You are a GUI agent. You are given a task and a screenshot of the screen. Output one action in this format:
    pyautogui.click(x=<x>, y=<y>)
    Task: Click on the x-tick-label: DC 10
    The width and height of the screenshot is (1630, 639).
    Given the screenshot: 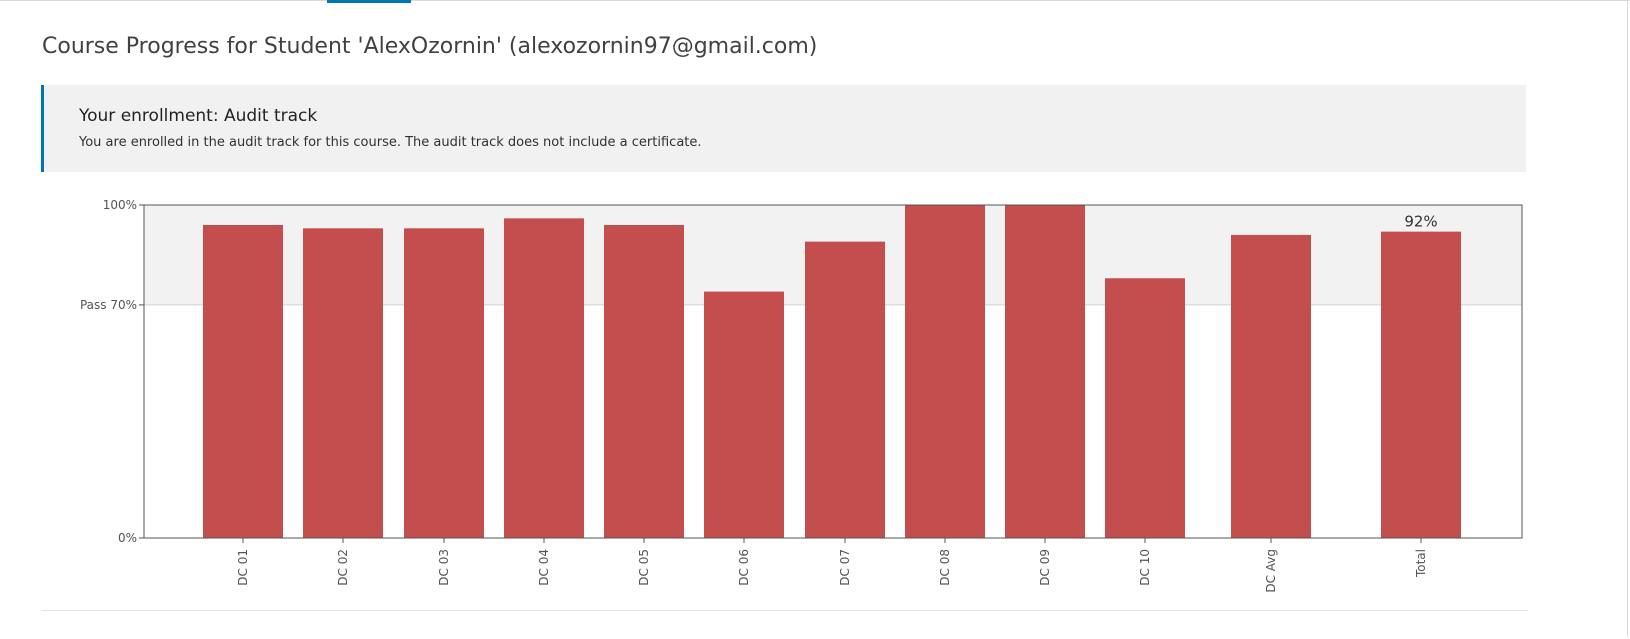 What is the action you would take?
    pyautogui.click(x=1145, y=567)
    